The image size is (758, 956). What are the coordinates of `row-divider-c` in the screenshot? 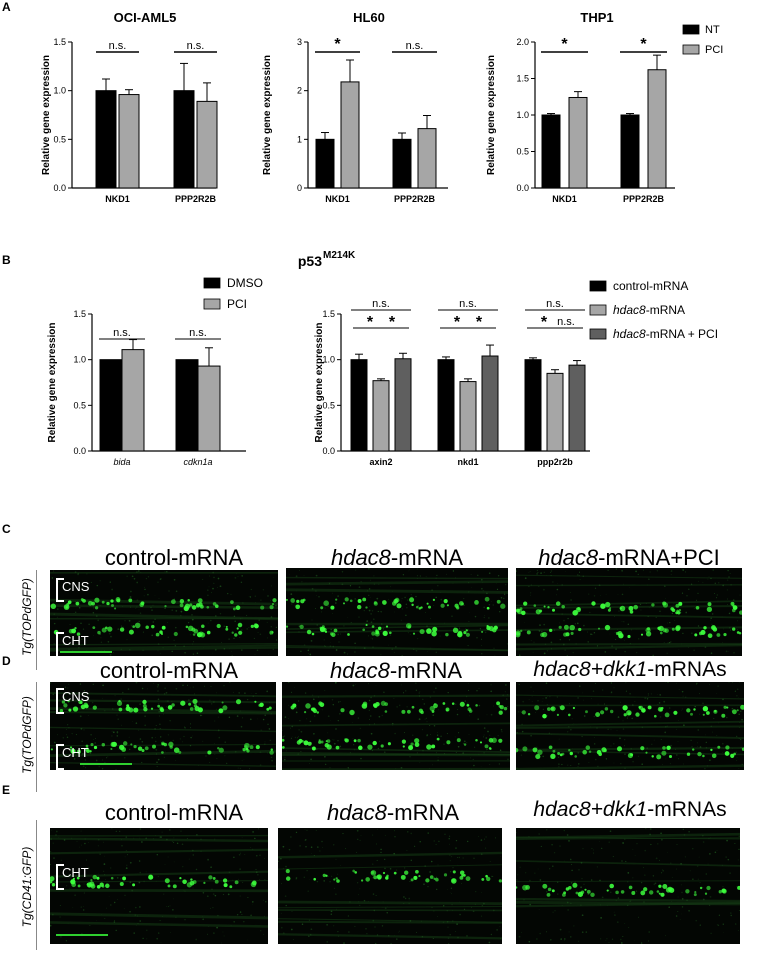 It's located at (36, 620).